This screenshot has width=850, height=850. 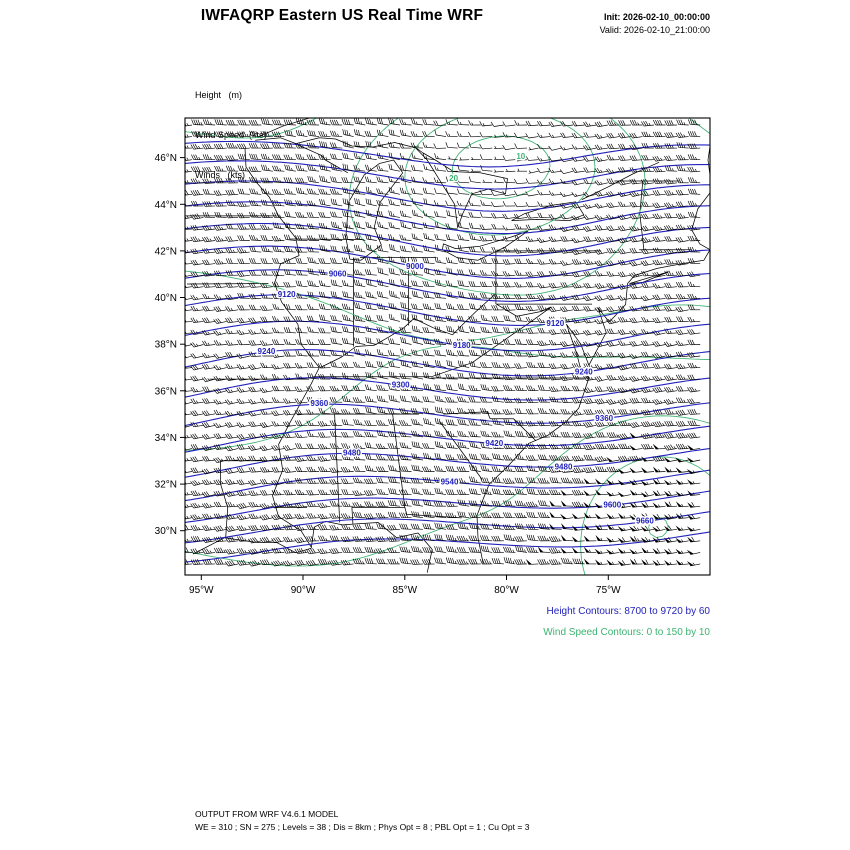 What do you see at coordinates (166, 485) in the screenshot?
I see `svg-text: 32°N` at bounding box center [166, 485].